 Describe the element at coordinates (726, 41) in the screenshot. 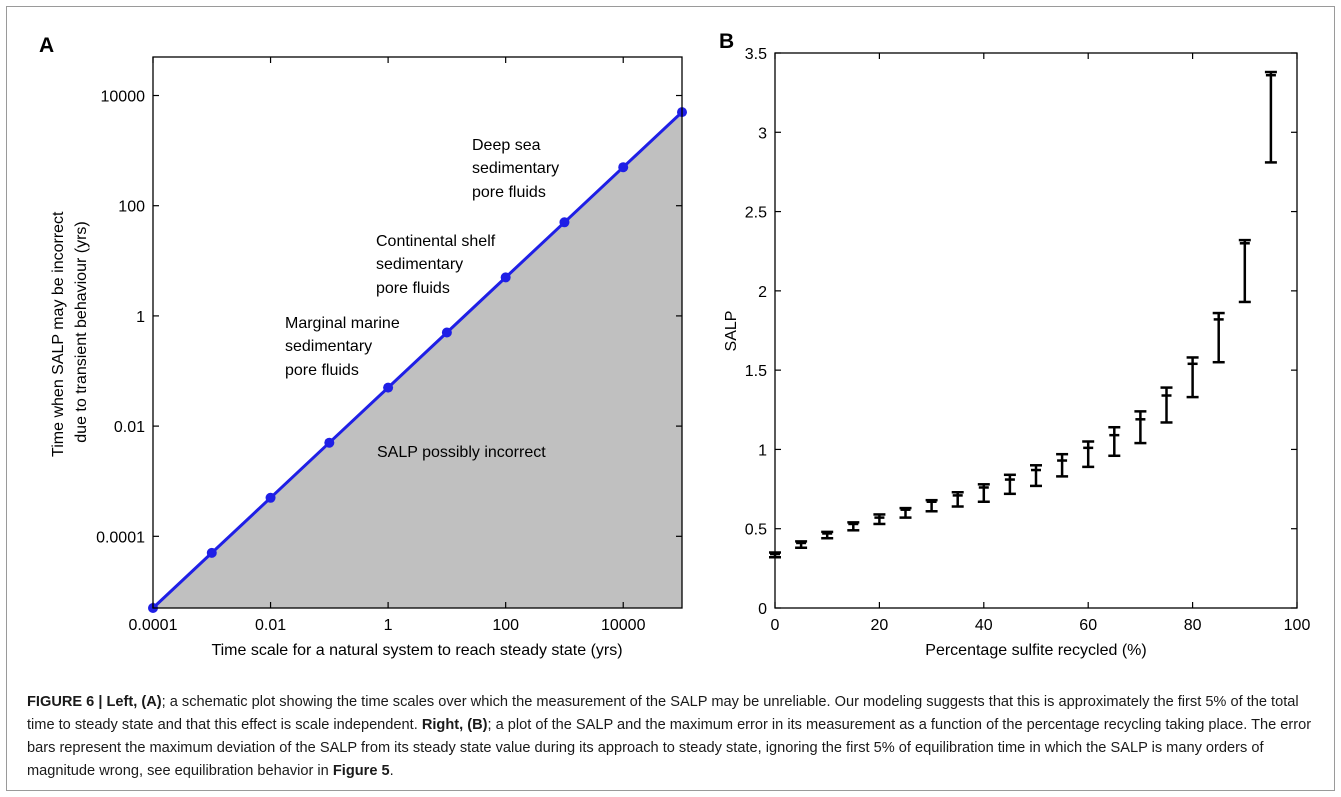

I see `panel-b-label: B` at that location.